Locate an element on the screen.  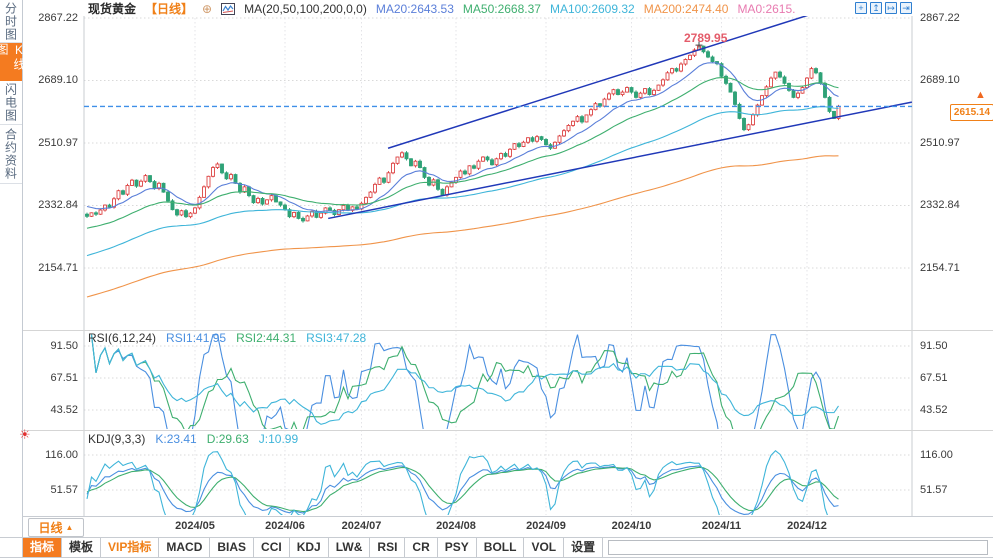
axis-tick-label-left: 2510.97 is located at coordinates (58, 142).